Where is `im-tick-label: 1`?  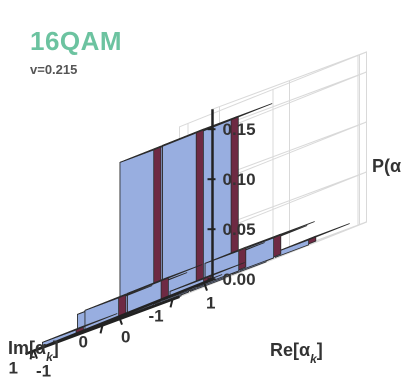
im-tick-label: 1 is located at coordinates (13, 367).